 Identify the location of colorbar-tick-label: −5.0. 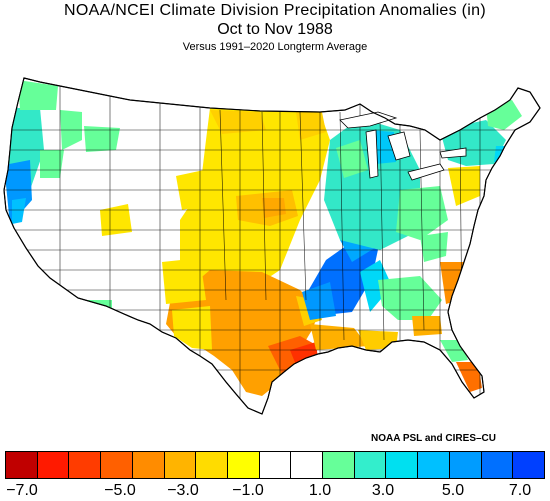
(120, 490).